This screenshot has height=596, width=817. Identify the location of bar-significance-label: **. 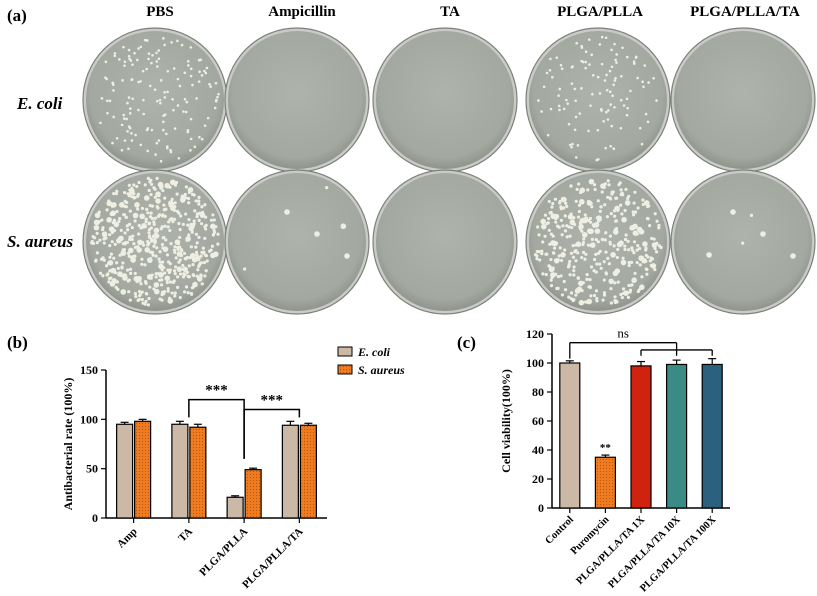
(606, 448).